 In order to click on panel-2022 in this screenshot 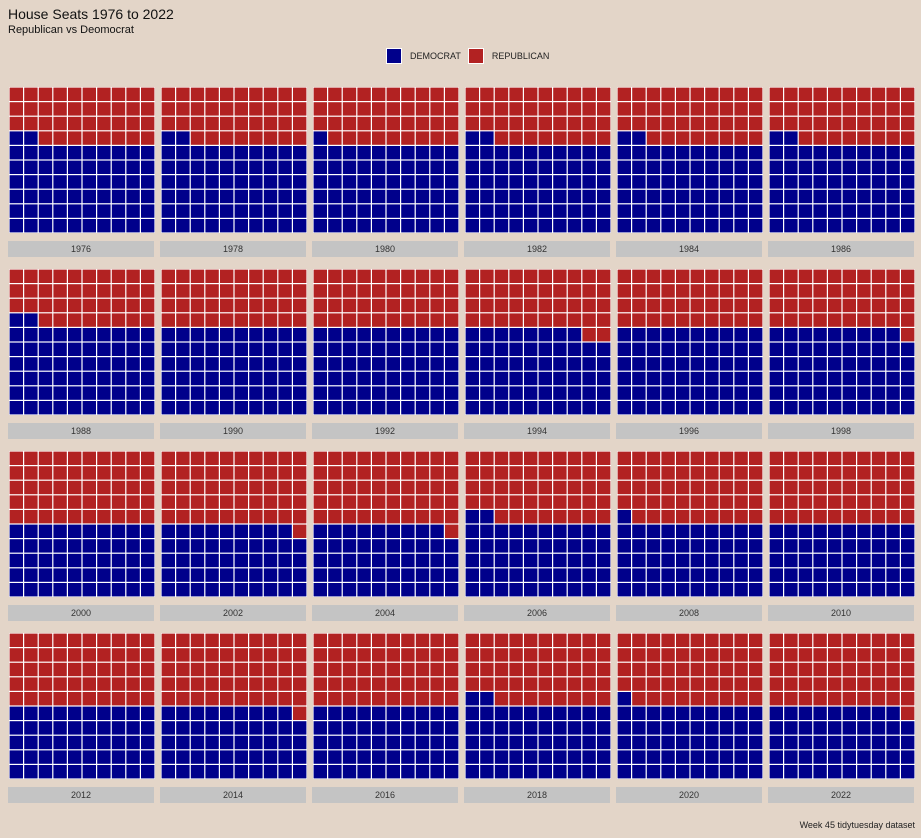, I will do `click(842, 706)`.